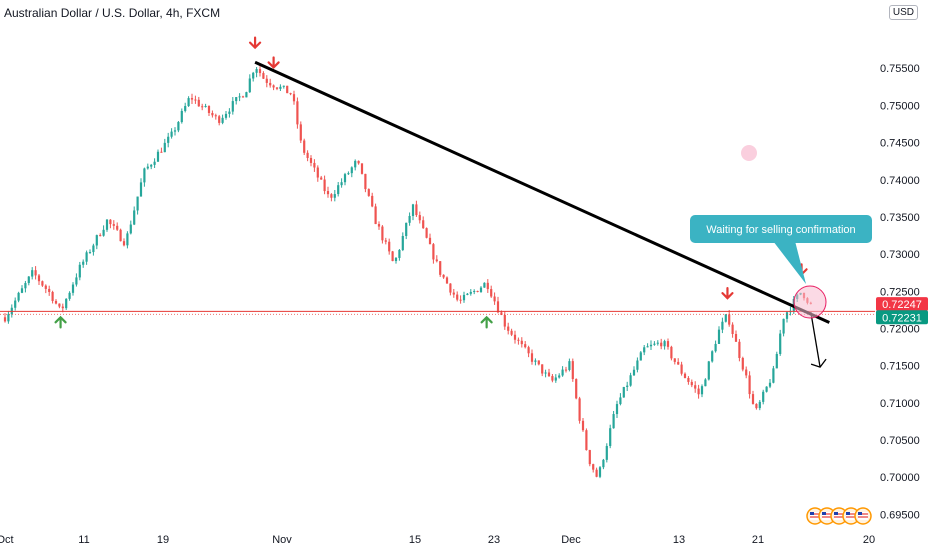  I want to click on x-tick-label: 19, so click(163, 540).